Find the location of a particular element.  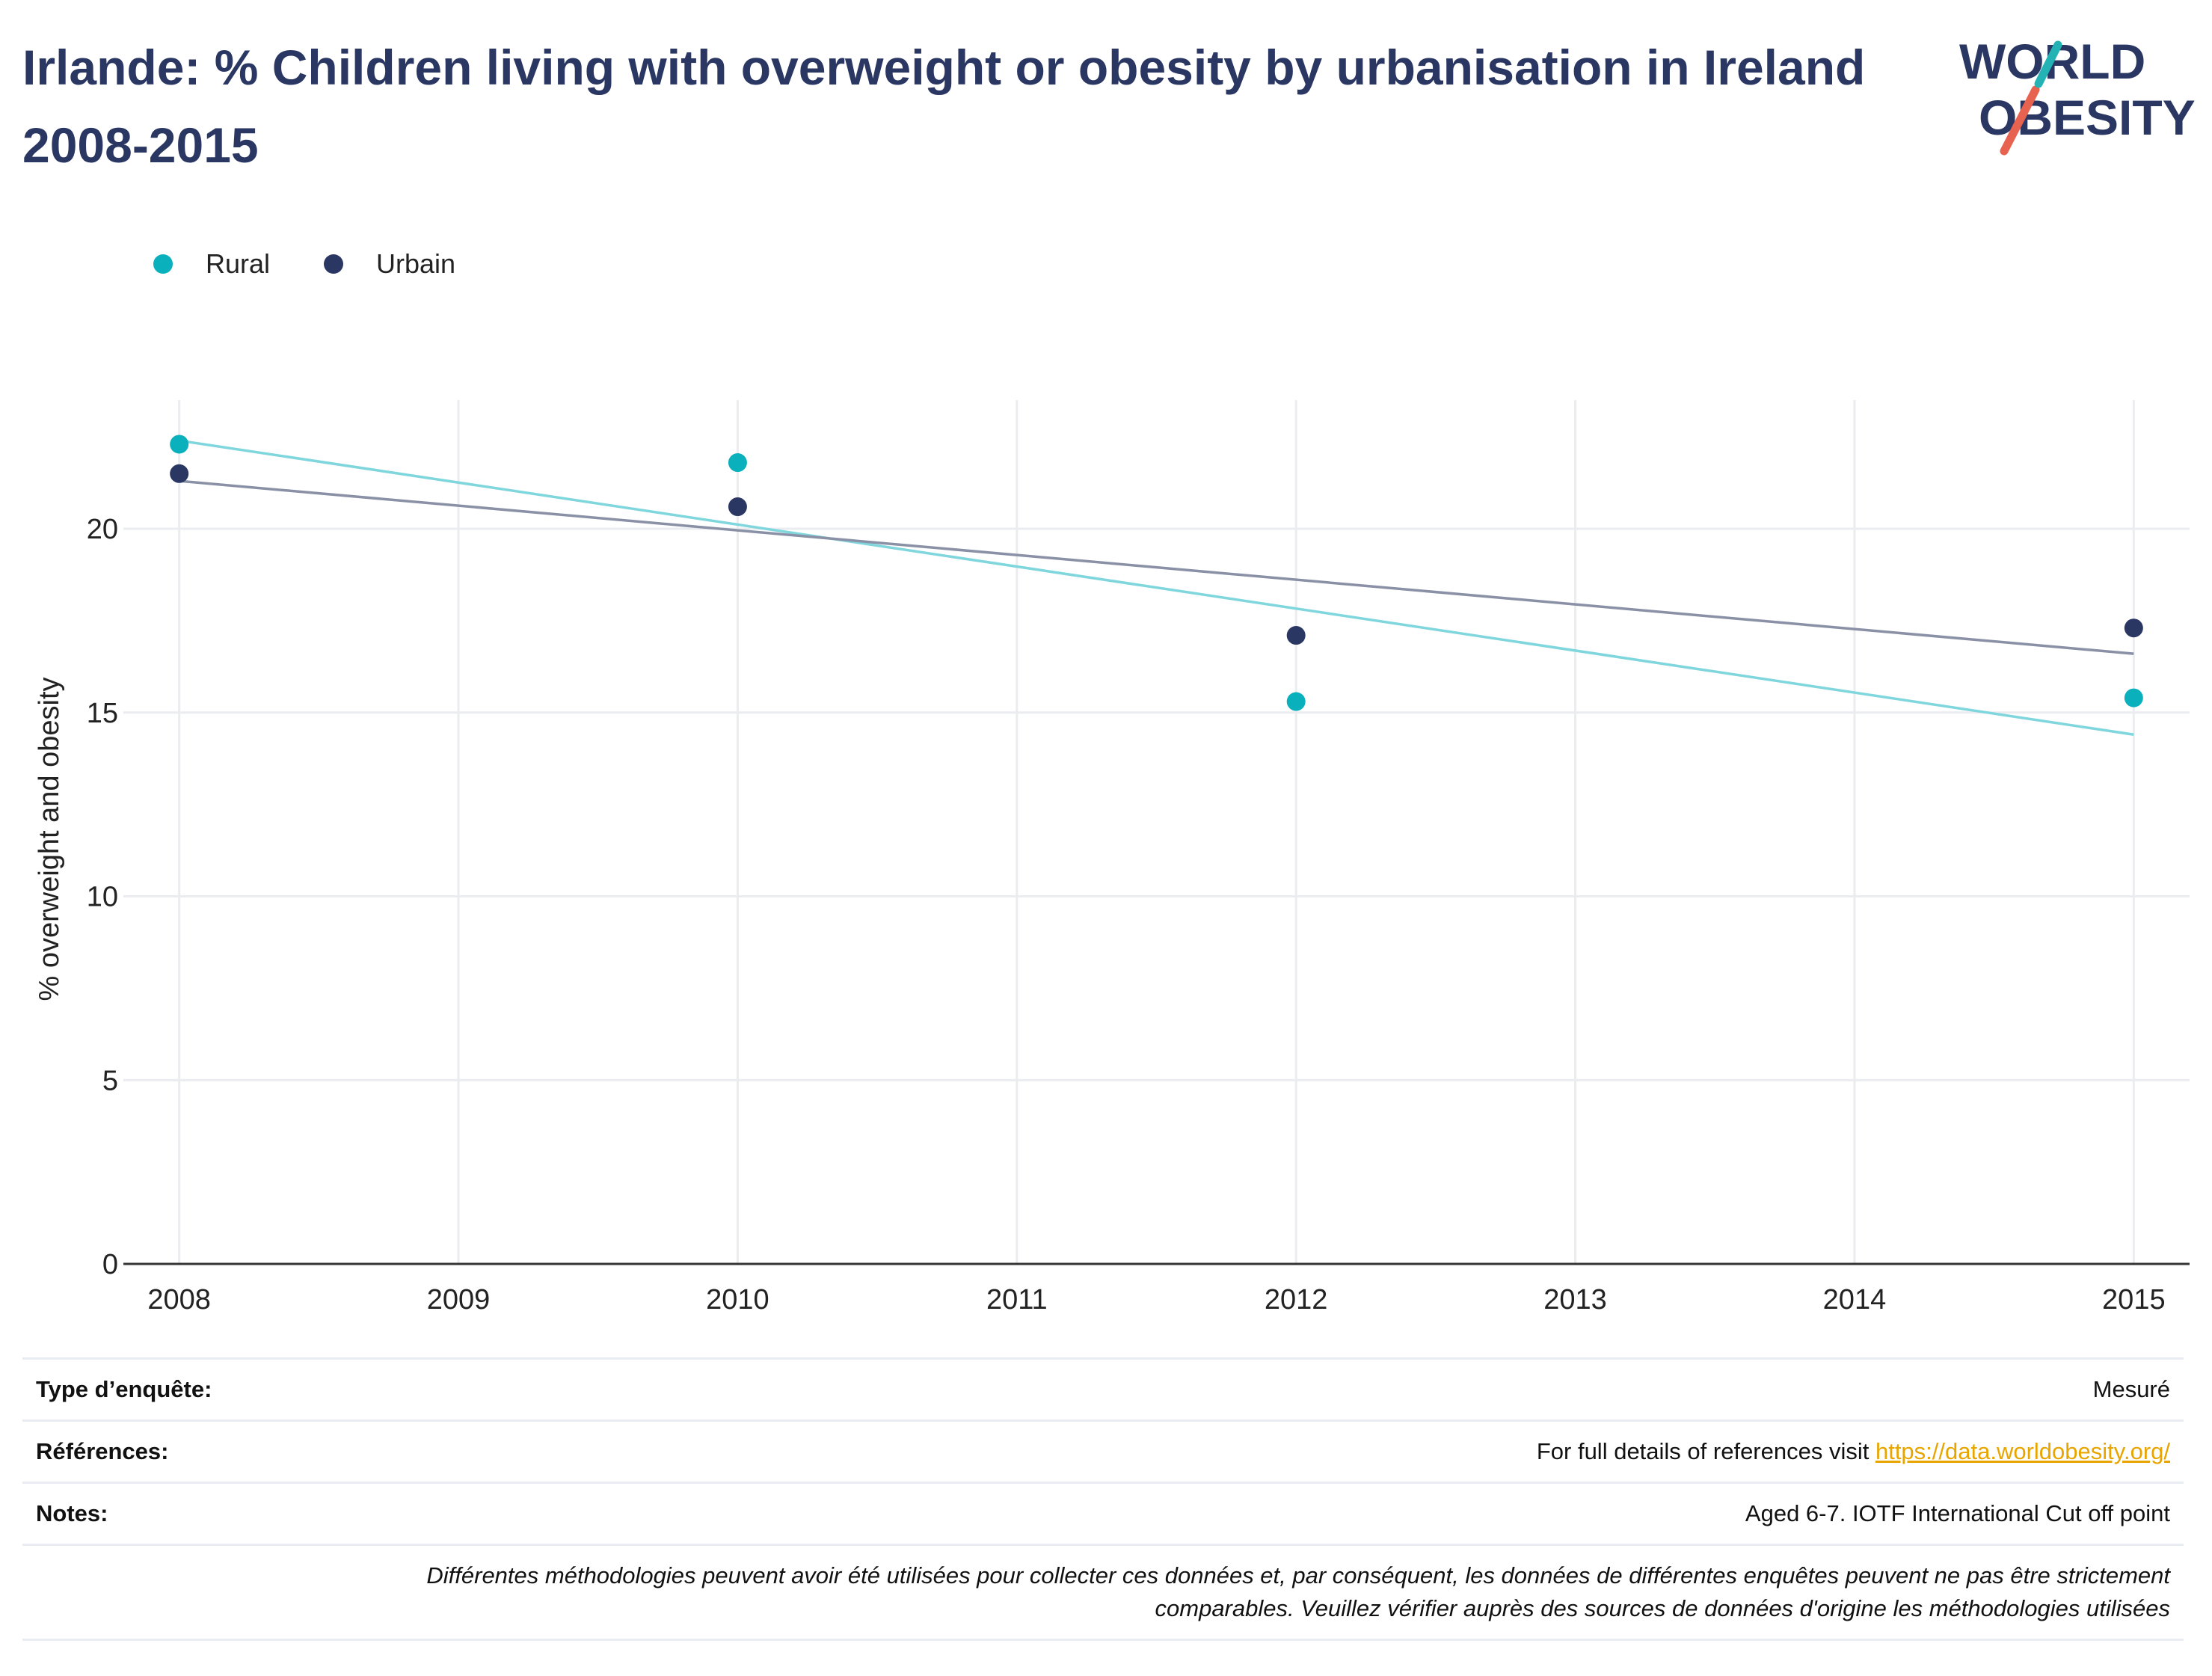

x-tick-label: 2012 is located at coordinates (1296, 1300).